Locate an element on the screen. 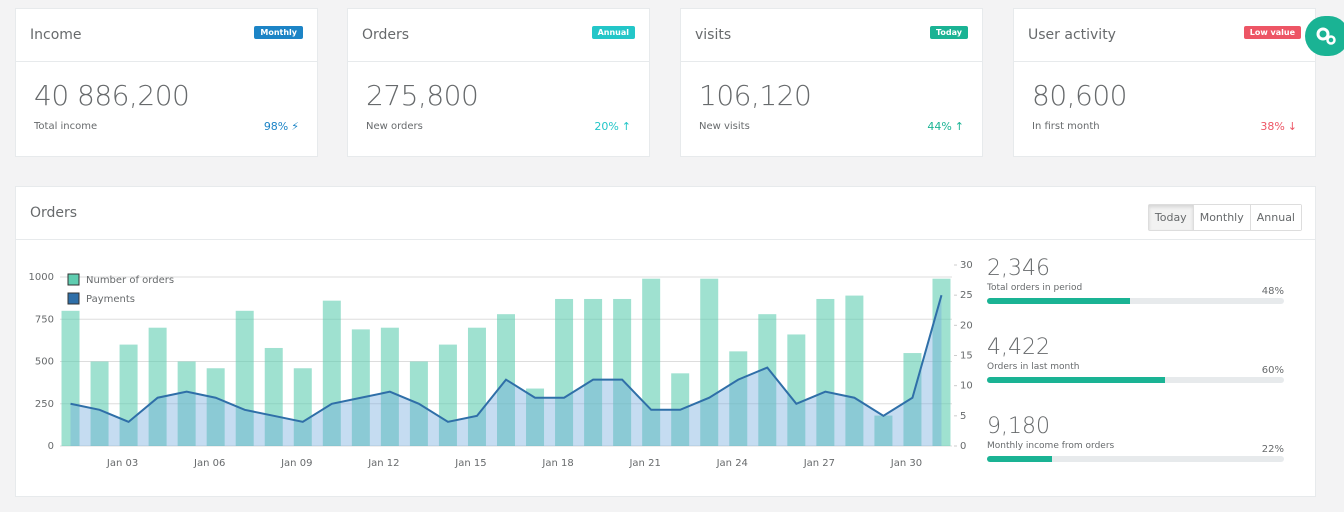 The height and width of the screenshot is (512, 1344). percent-text: 20% is located at coordinates (606, 126).